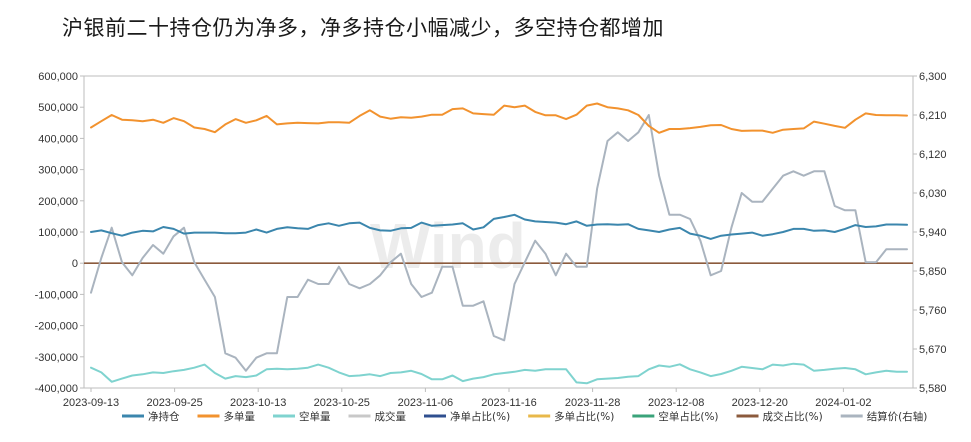  Describe the element at coordinates (363, 28) in the screenshot. I see `chart-title: 沪银前二十持仓仍为净多，净多持仓小幅减少，多空持仓都增加` at that location.